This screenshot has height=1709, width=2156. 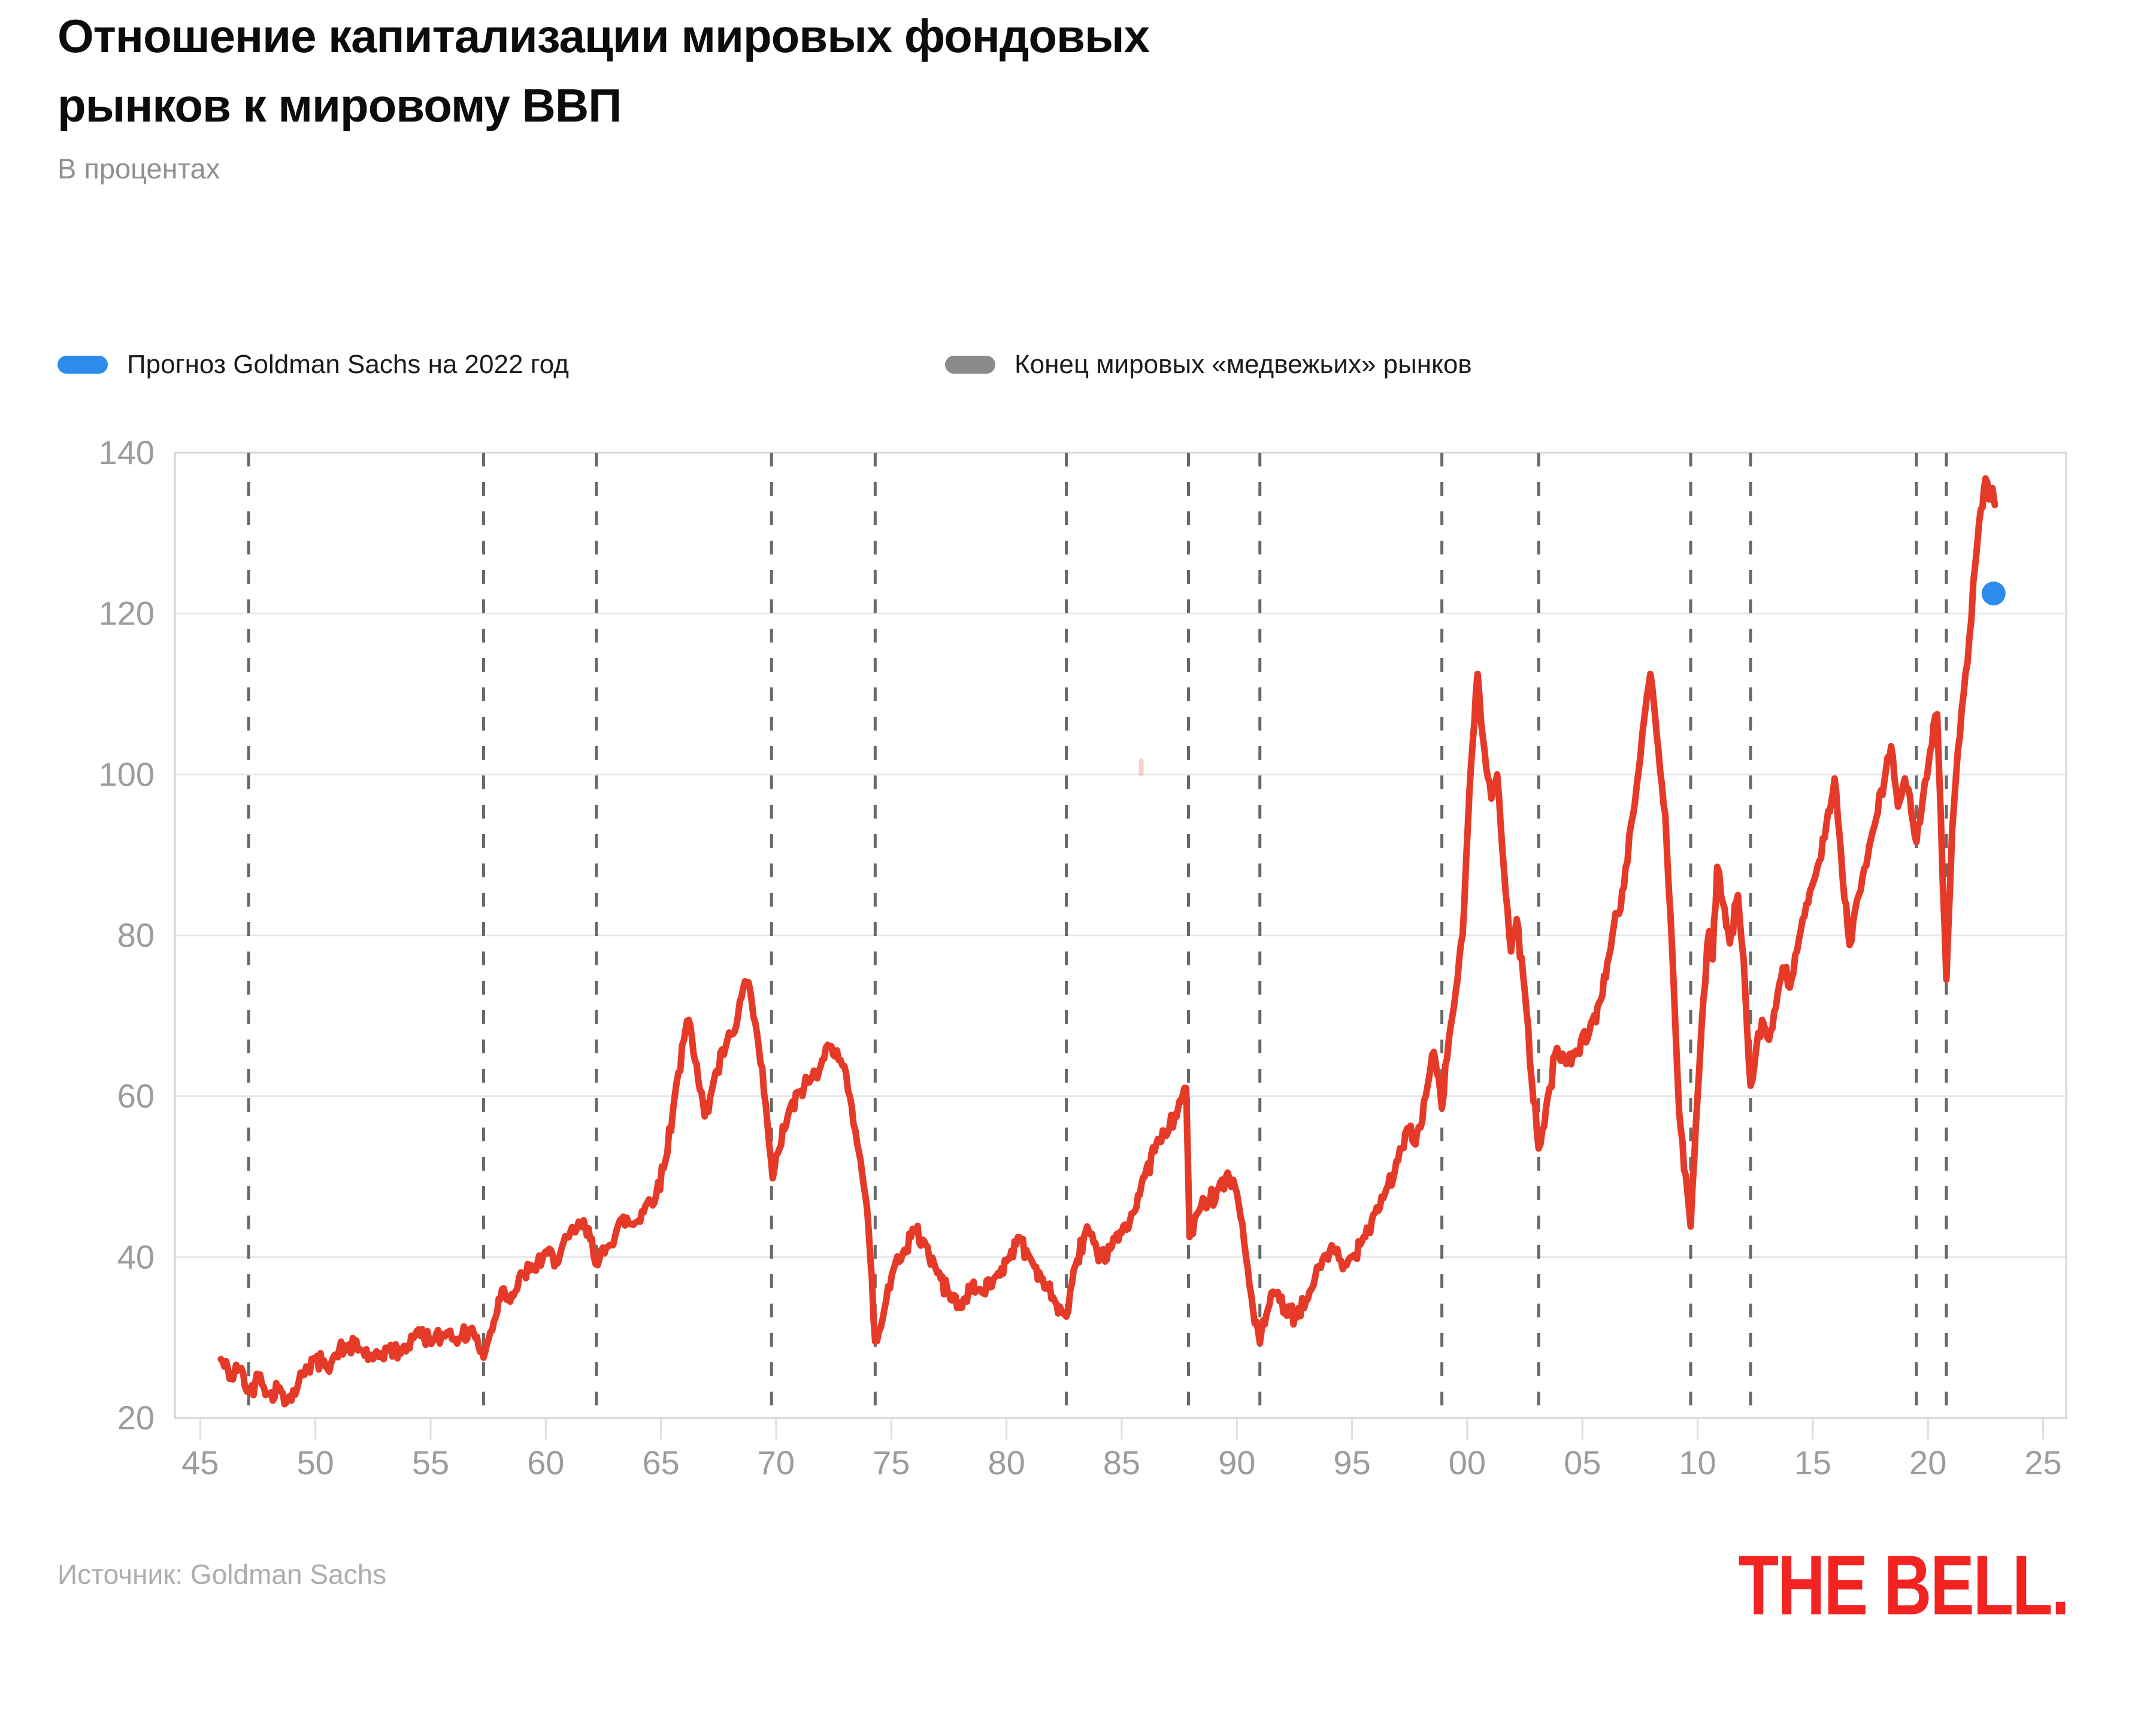 I want to click on svg-text: 55, so click(x=430, y=1462).